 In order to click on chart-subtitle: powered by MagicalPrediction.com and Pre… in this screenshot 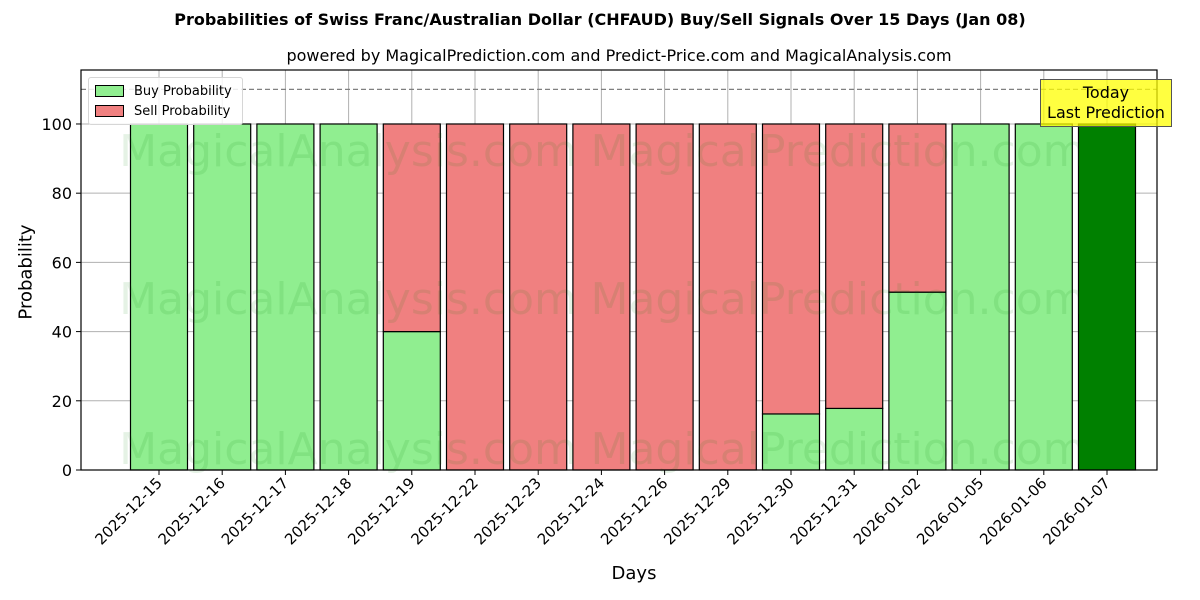, I will do `click(619, 55)`.